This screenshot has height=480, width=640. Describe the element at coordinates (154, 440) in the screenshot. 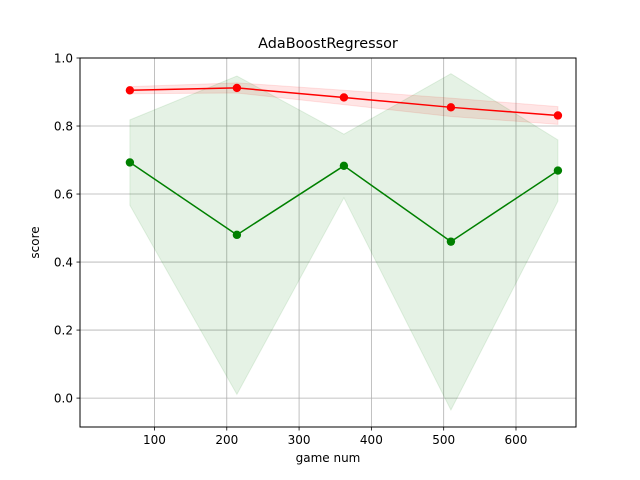

I see `x-tick-label: 100` at that location.